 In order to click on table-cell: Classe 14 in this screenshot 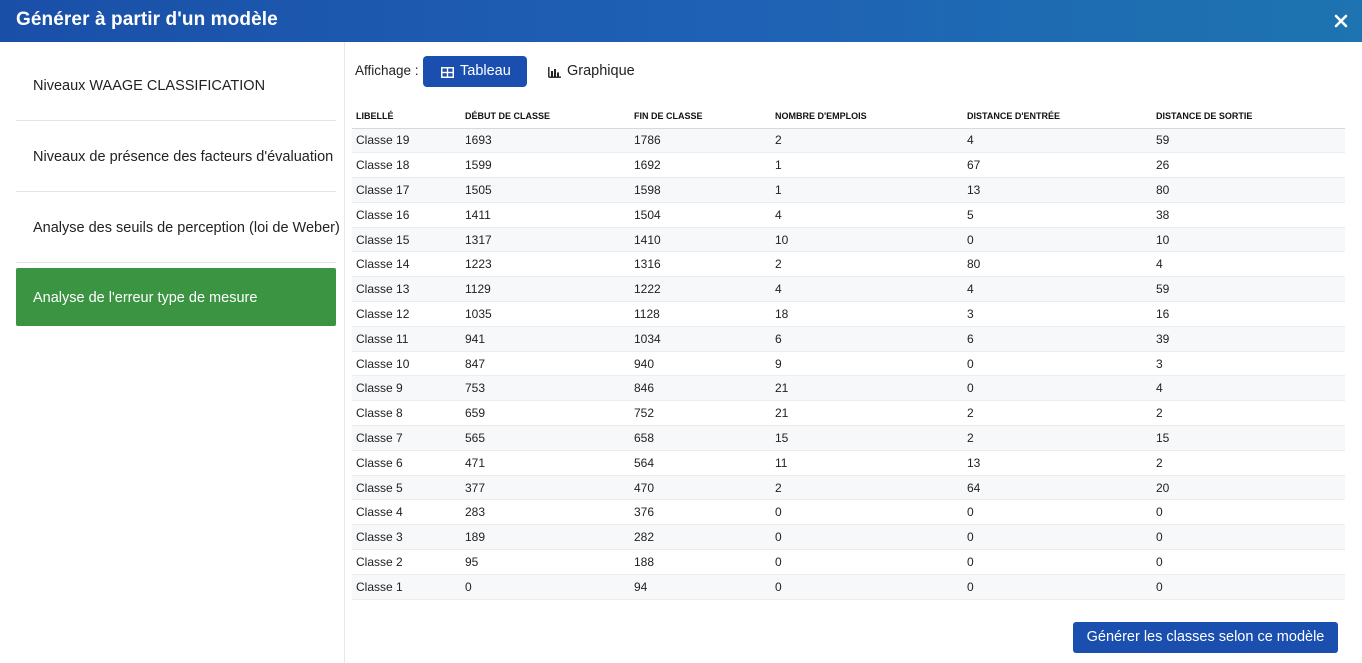, I will do `click(406, 264)`.